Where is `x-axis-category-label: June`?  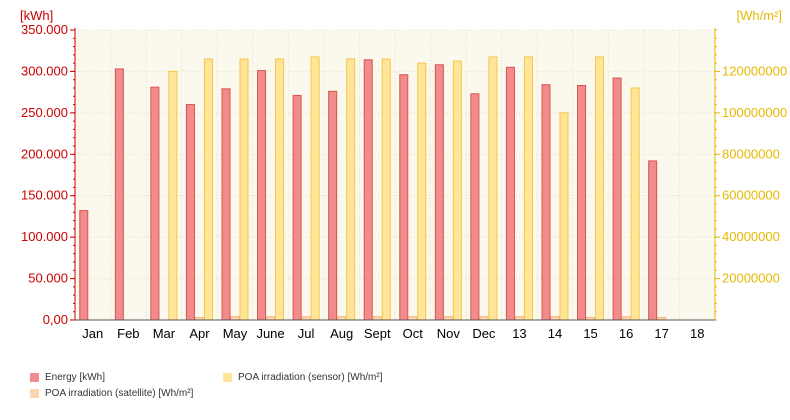 x-axis-category-label: June is located at coordinates (270, 333).